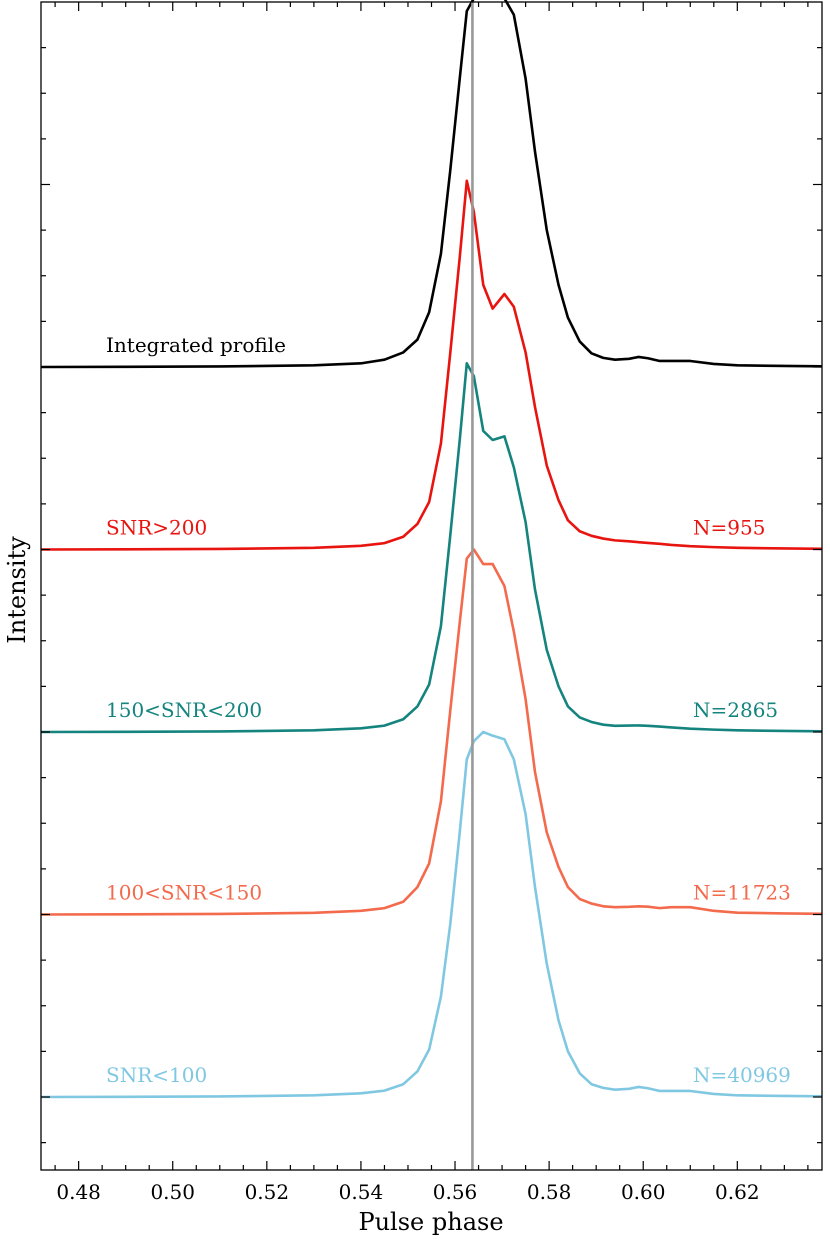 The image size is (830, 1243). I want to click on series-label: Integrated profile, so click(196, 345).